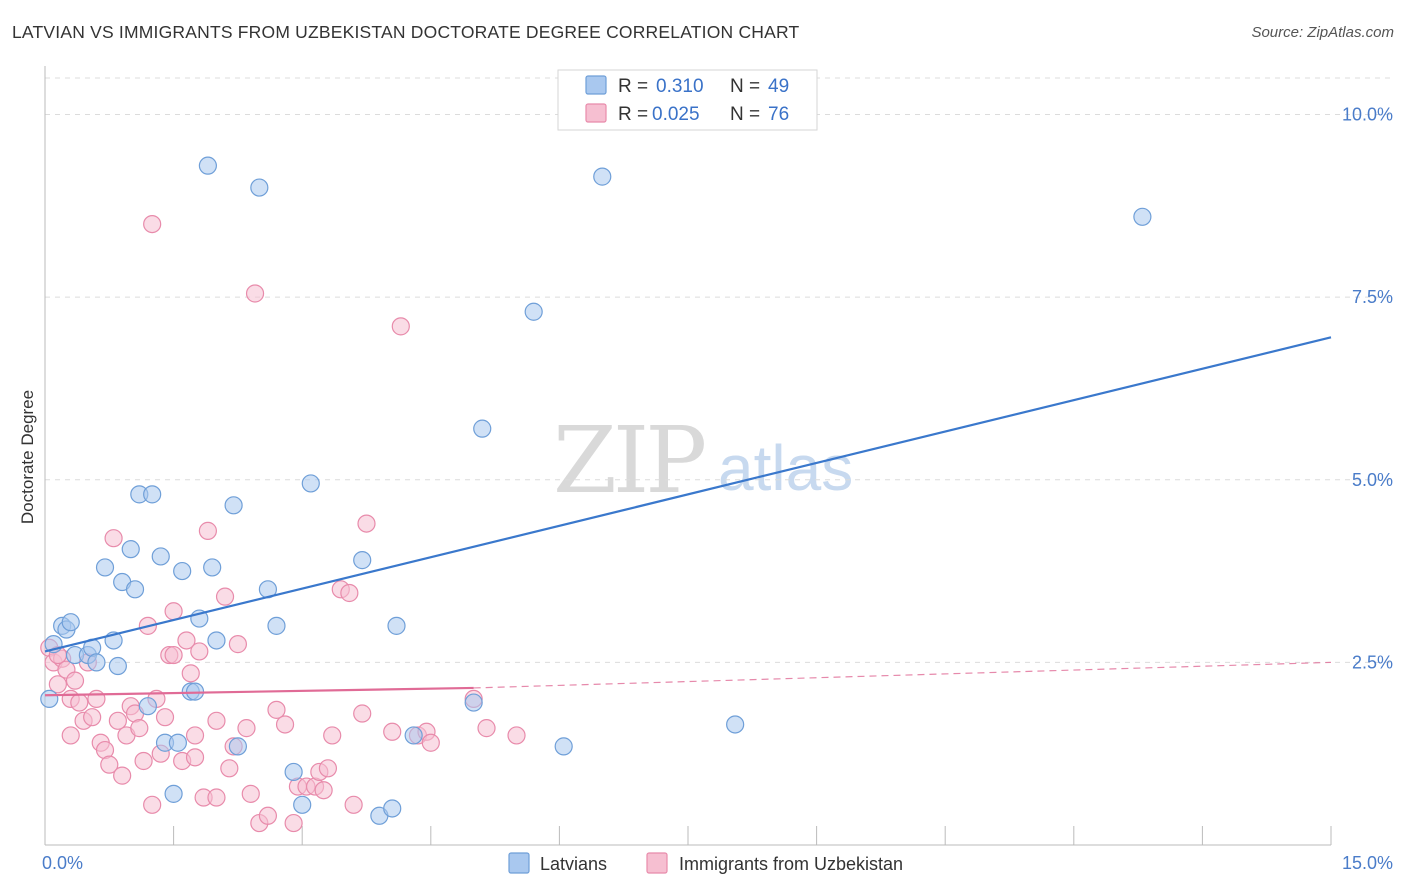  I want to click on series-legend-uzbekistan: Immigrants from Uzbekistan, so click(791, 864).